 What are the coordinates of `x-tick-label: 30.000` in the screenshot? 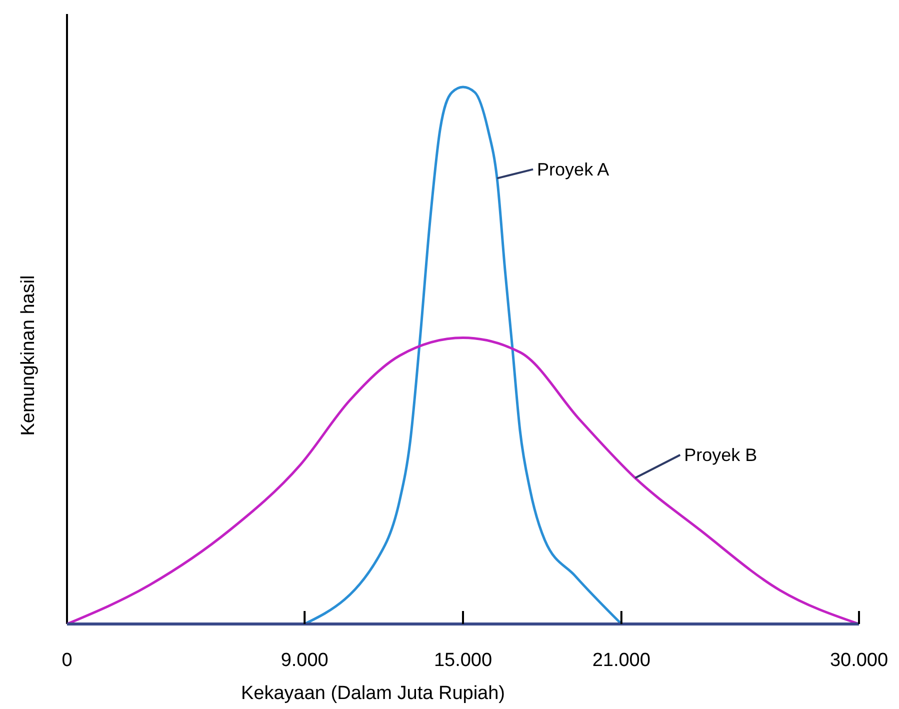 It's located at (859, 660).